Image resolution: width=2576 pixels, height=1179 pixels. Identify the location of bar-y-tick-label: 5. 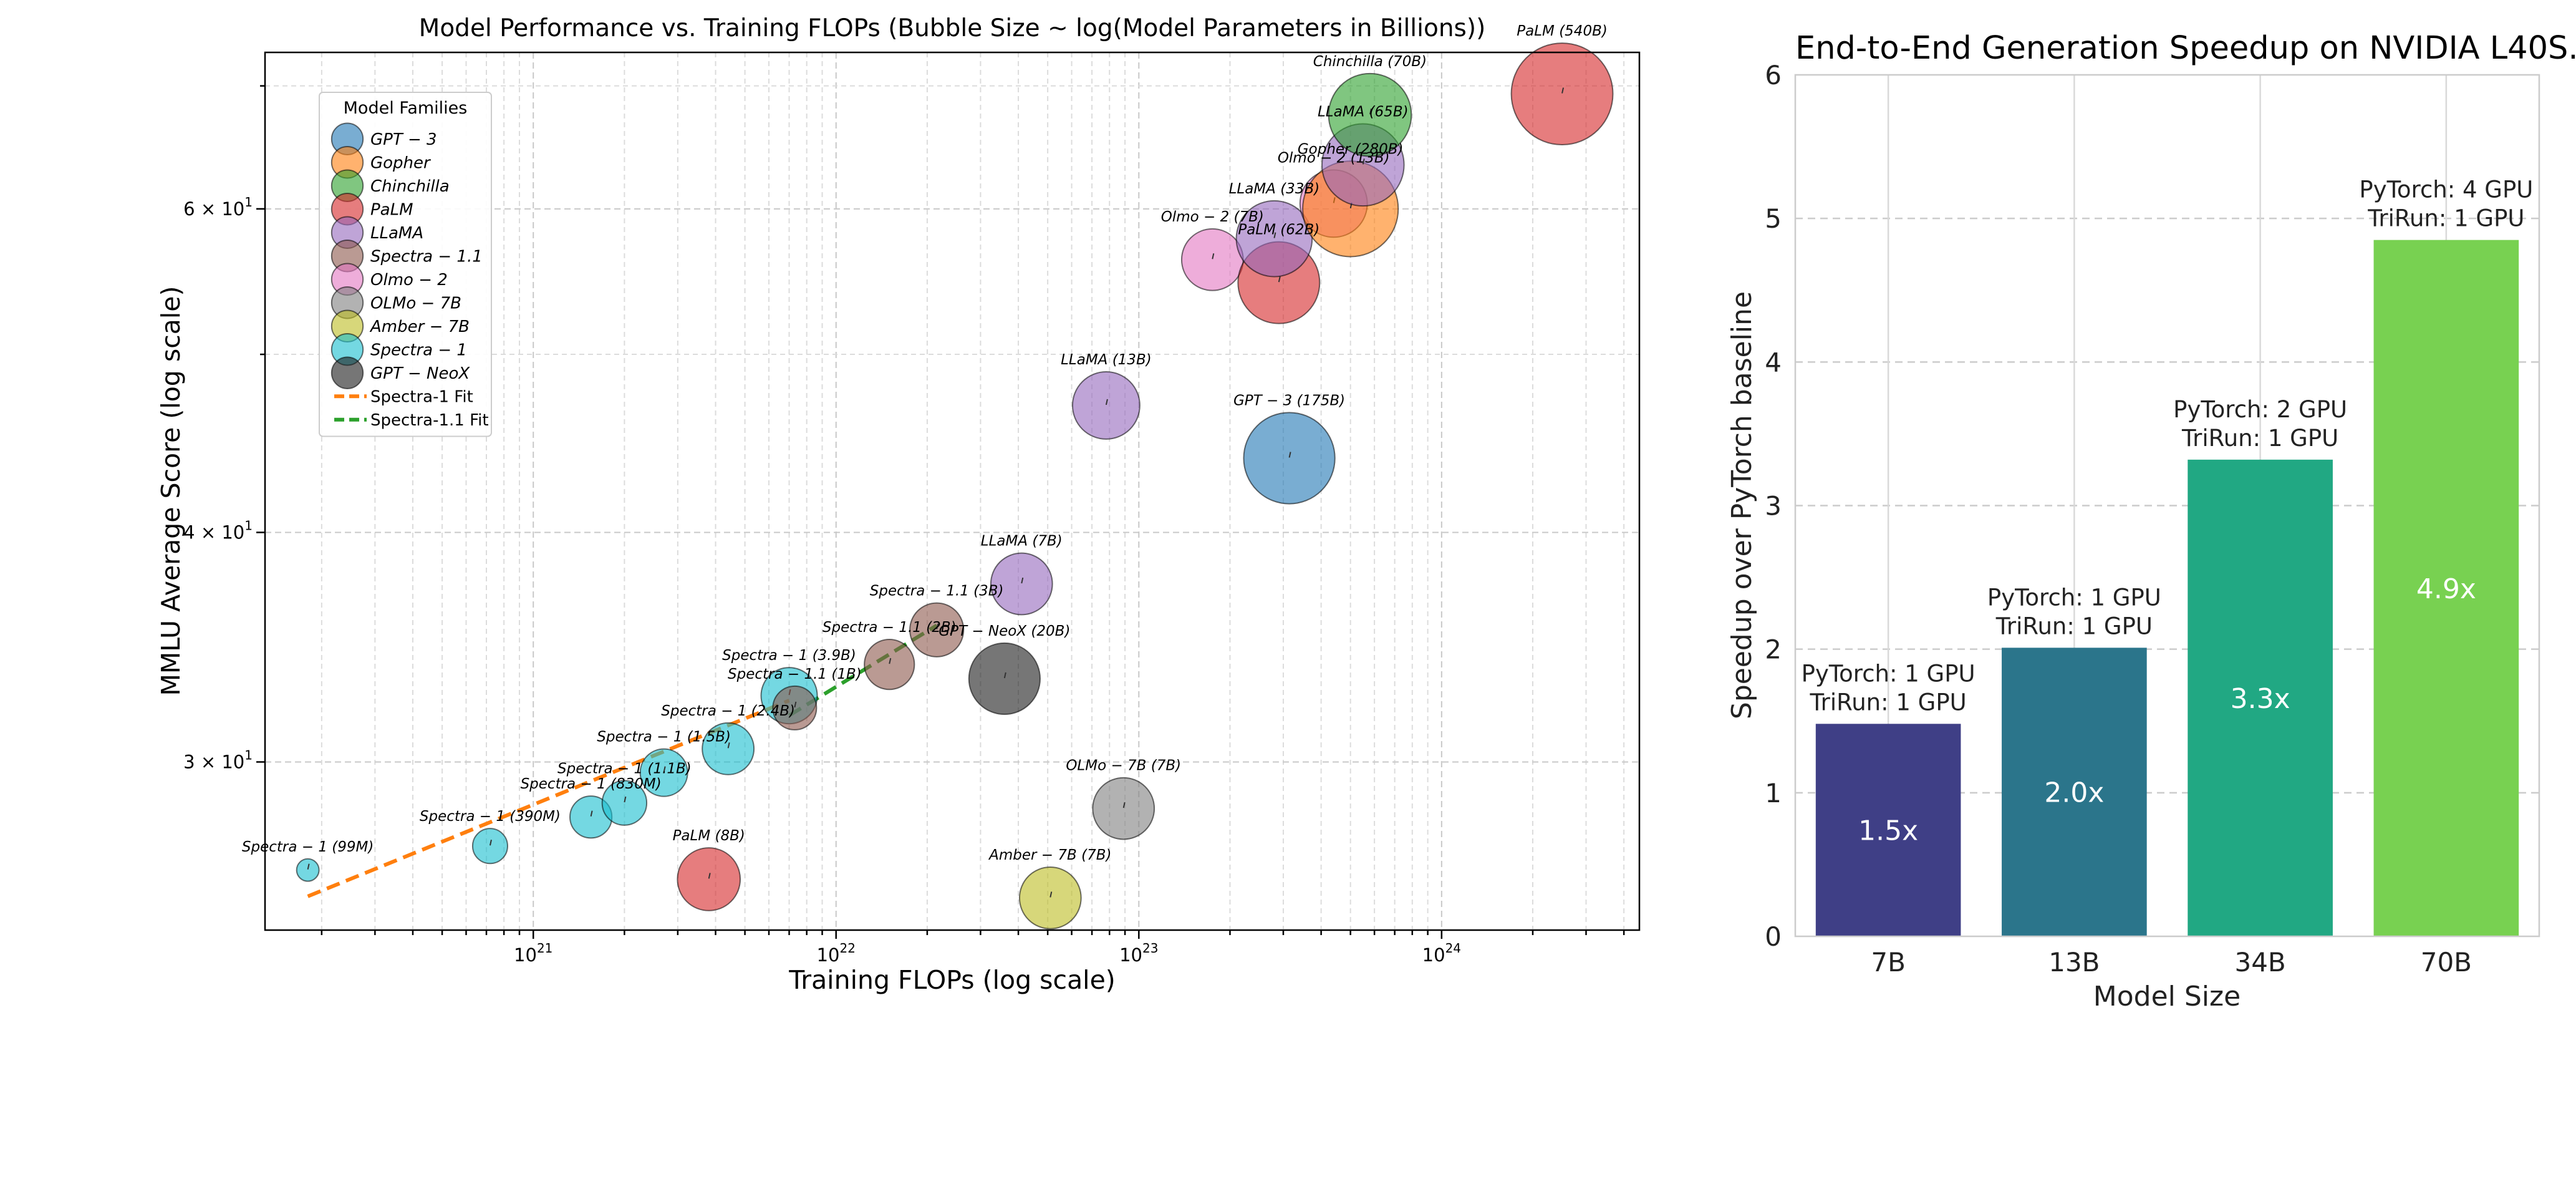
(1773, 218).